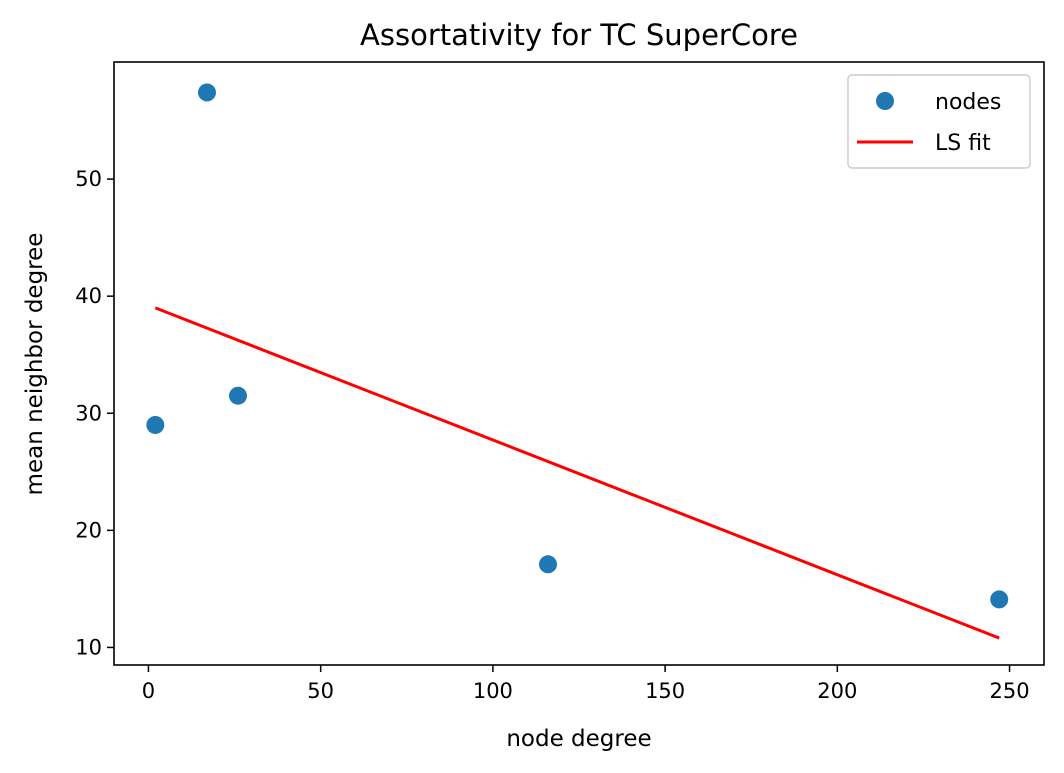 The height and width of the screenshot is (773, 1064). What do you see at coordinates (493, 691) in the screenshot?
I see `x-tick-label-100: 100` at bounding box center [493, 691].